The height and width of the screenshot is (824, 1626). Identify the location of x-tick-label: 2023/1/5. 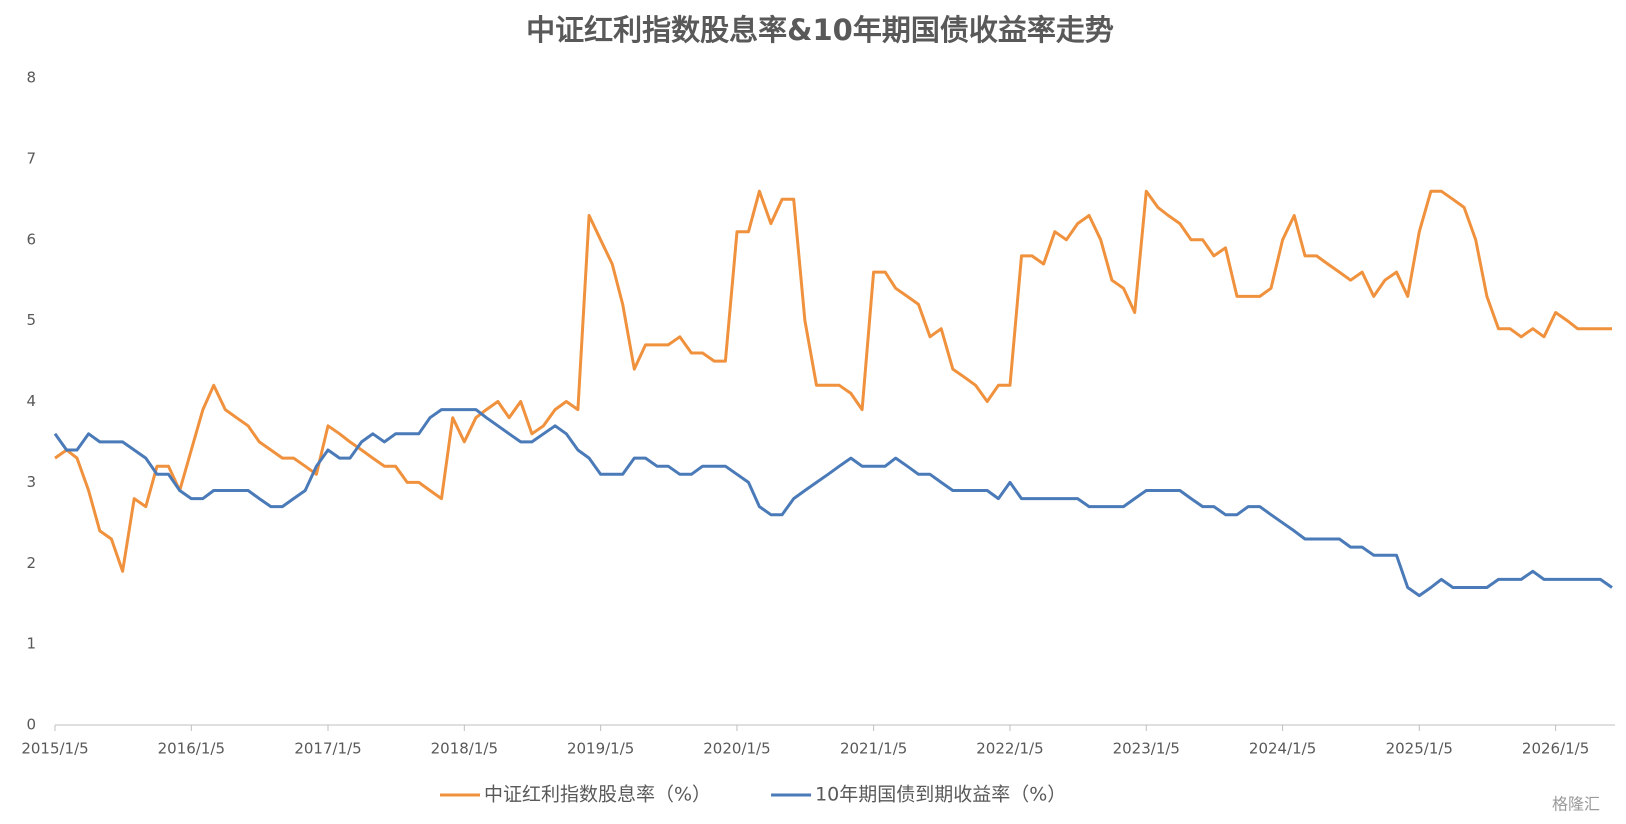
(1146, 749).